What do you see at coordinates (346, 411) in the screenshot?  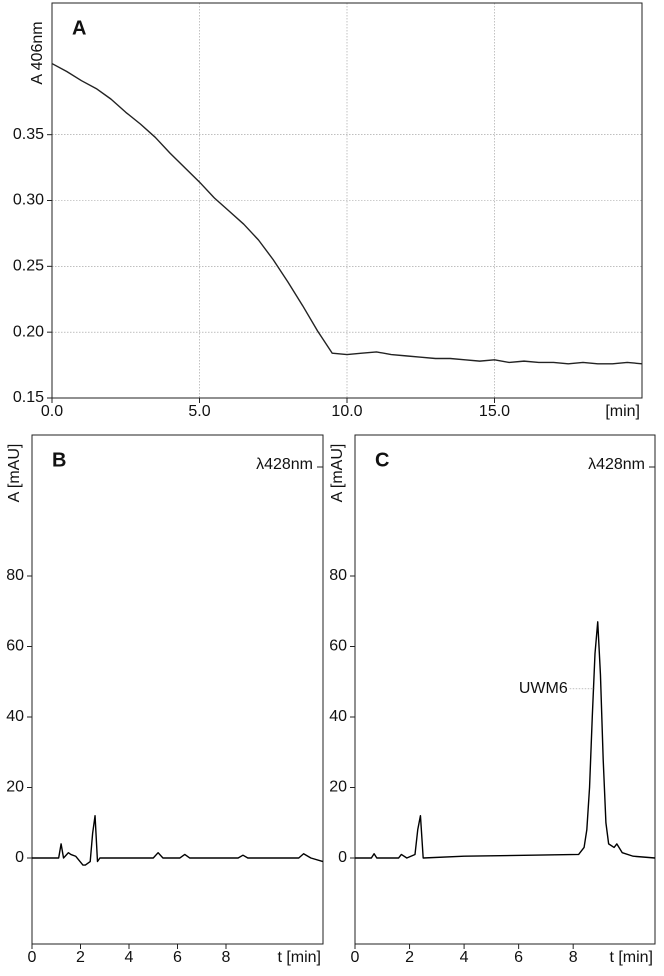 I see `x-tick-label: 10.0` at bounding box center [346, 411].